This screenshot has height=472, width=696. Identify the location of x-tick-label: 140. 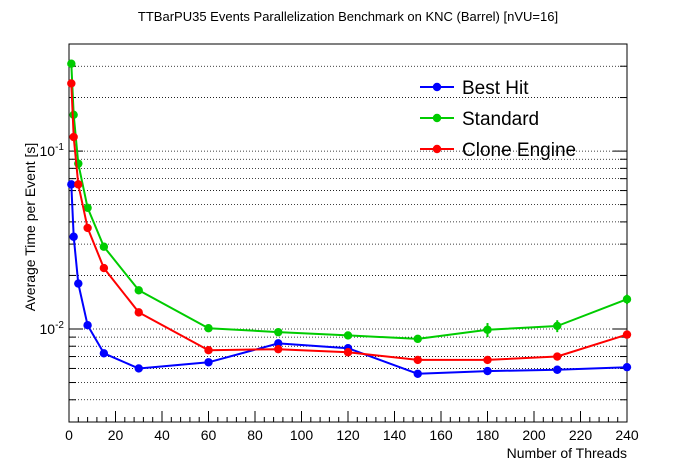
(395, 435).